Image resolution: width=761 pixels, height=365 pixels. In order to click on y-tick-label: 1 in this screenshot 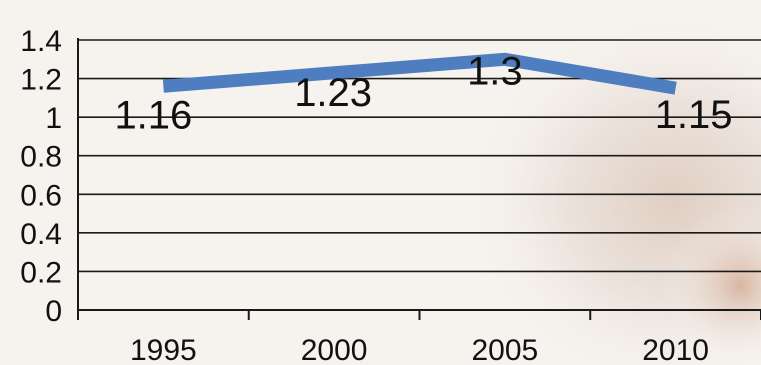, I will do `click(53, 118)`.